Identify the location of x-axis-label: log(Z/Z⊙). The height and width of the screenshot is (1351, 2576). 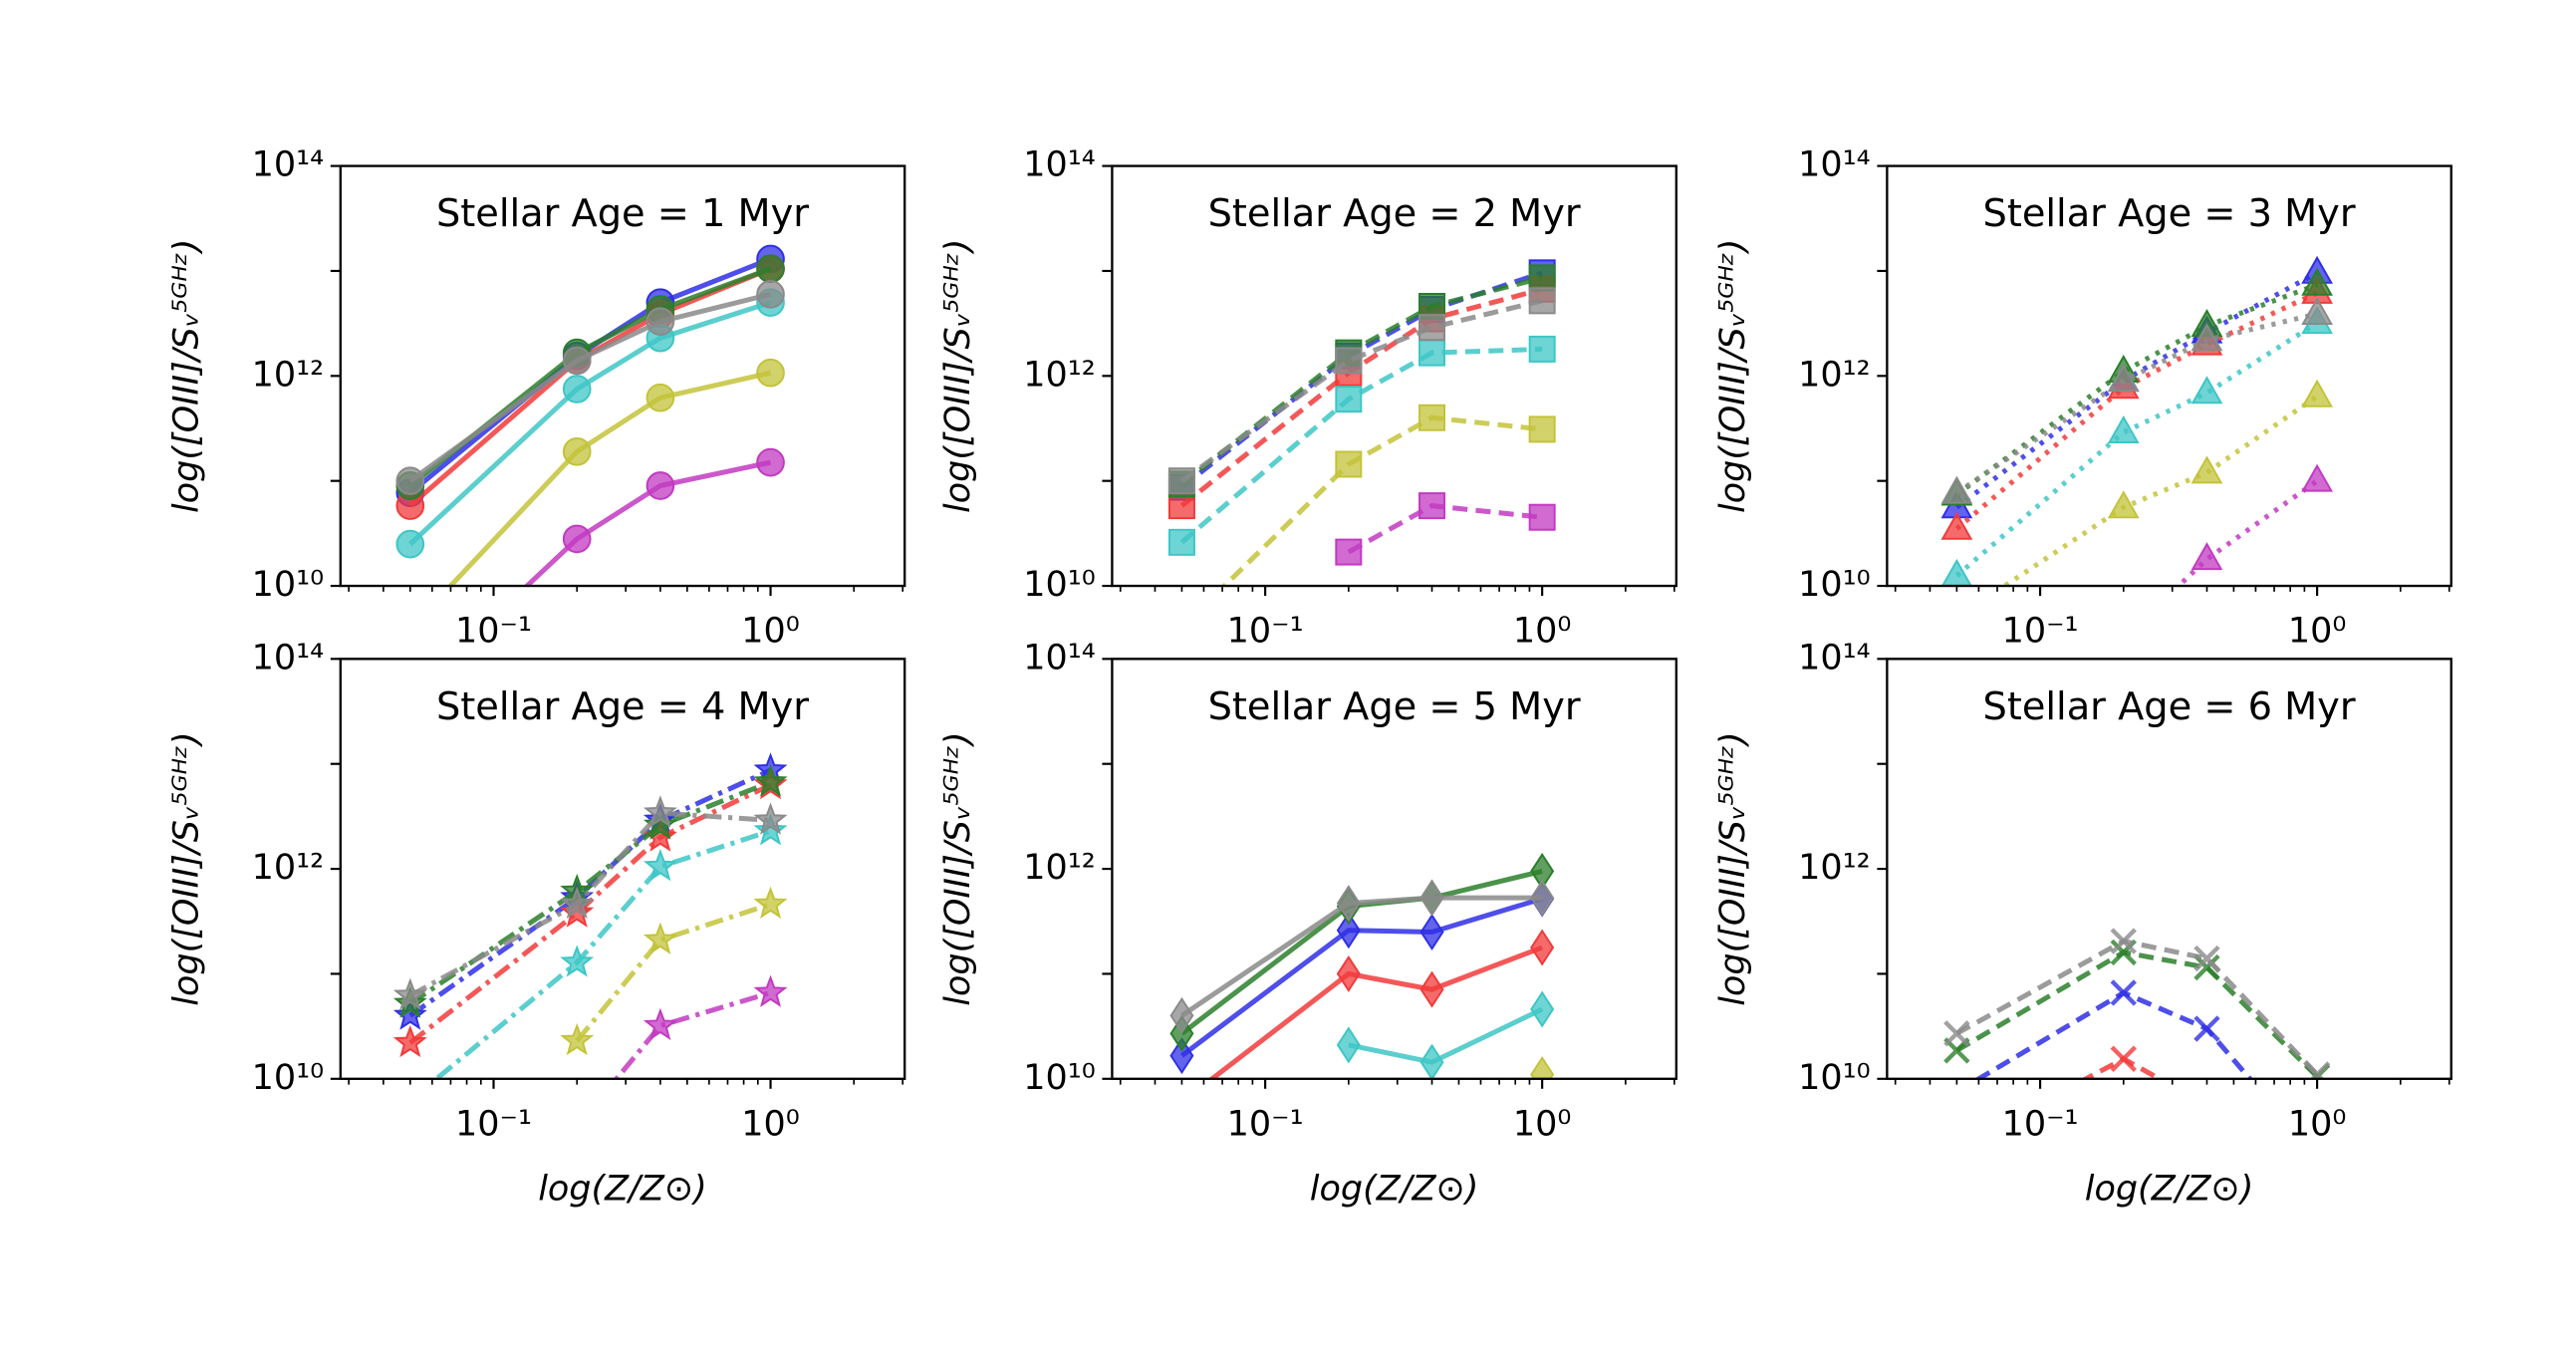
(1394, 1189).